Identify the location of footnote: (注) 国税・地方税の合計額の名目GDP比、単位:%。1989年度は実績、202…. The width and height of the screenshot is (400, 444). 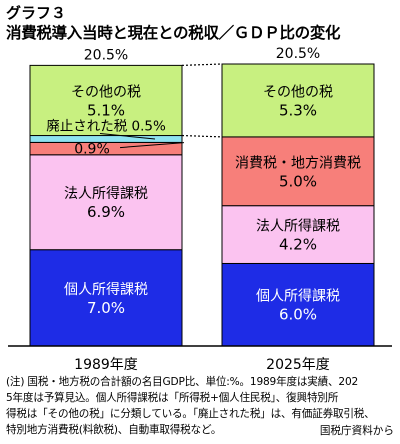
(201, 406).